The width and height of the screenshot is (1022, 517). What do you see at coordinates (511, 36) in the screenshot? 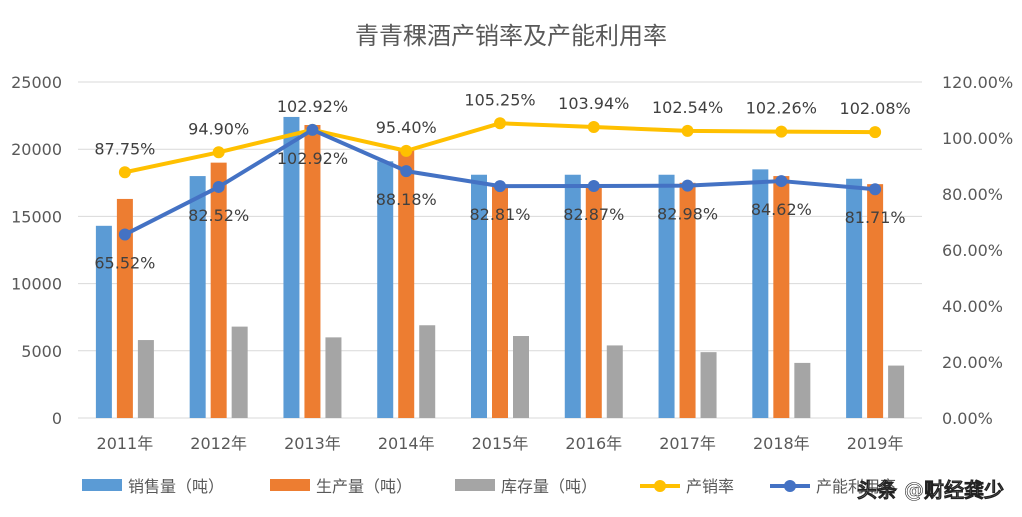
I see `chart-title: 青青稞酒产销率及产能利用率` at bounding box center [511, 36].